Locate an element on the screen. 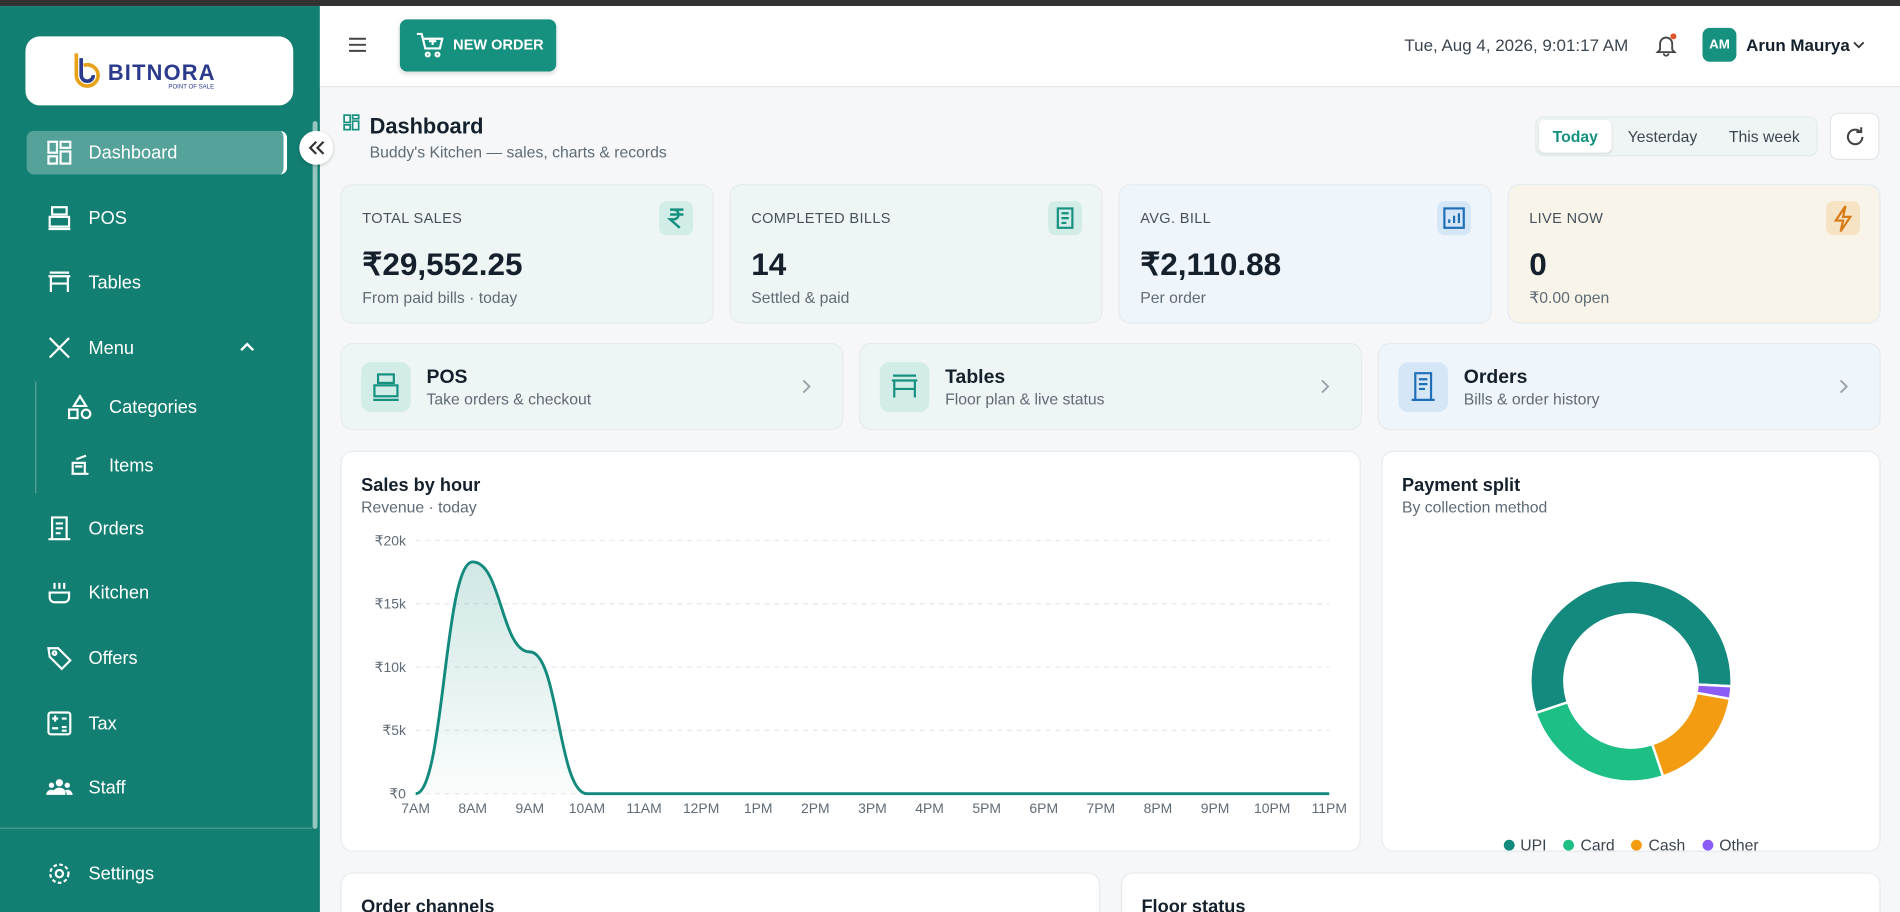  legend-label: Card is located at coordinates (1597, 845).